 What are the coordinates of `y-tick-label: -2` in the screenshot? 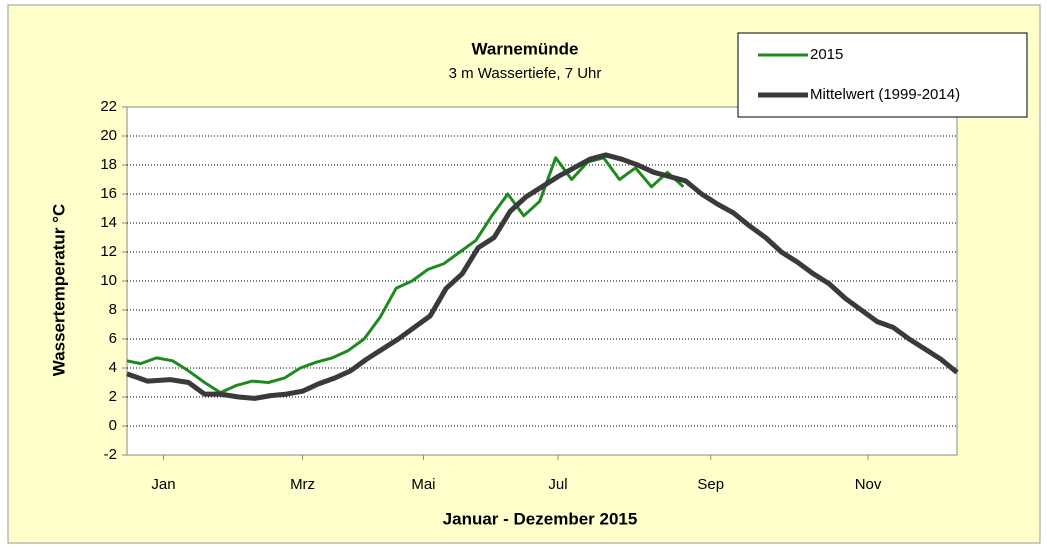 It's located at (110, 454).